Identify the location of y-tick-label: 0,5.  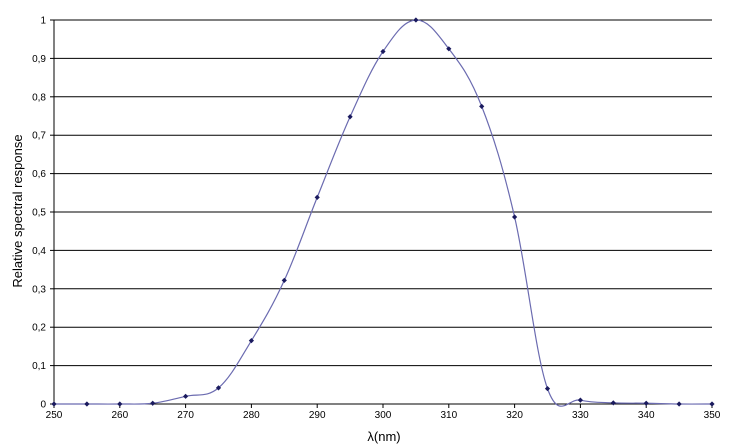
(39, 213).